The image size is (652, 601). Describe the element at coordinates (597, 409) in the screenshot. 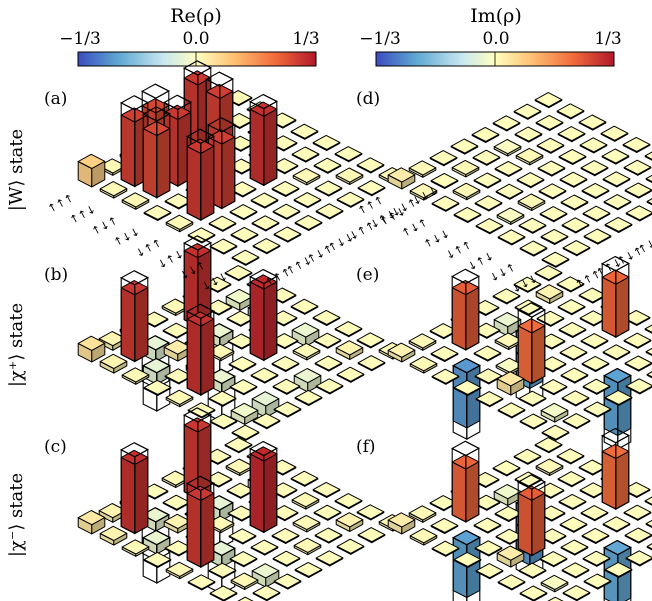

I see `bar-e-r7-c2` at that location.